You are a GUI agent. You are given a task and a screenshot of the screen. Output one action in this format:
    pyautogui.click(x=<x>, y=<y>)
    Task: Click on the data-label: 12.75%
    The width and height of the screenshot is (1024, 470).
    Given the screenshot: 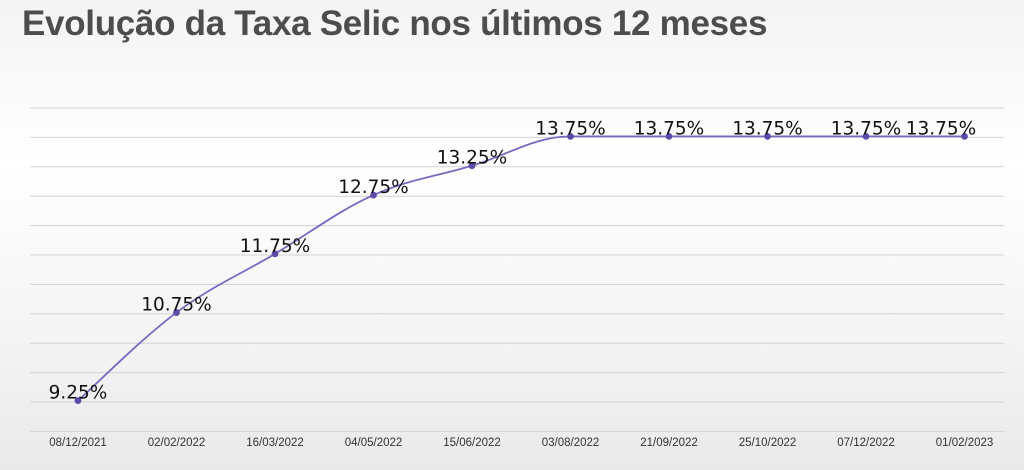 What is the action you would take?
    pyautogui.click(x=373, y=187)
    